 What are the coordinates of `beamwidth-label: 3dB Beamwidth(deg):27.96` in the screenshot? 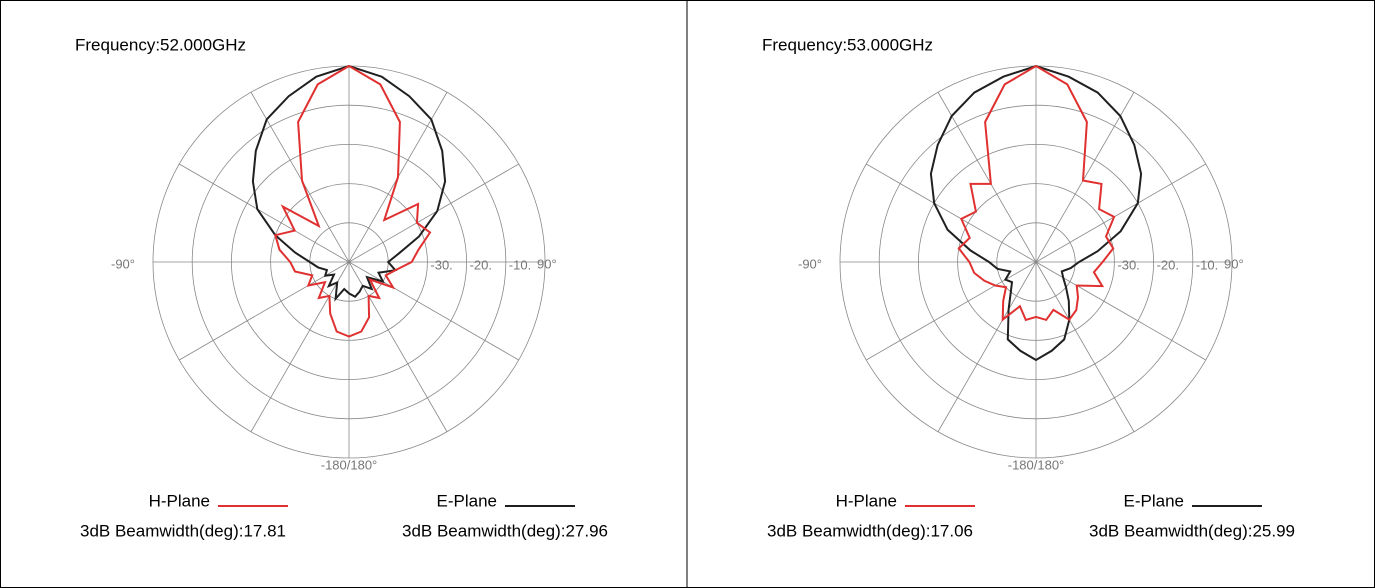 It's located at (505, 530).